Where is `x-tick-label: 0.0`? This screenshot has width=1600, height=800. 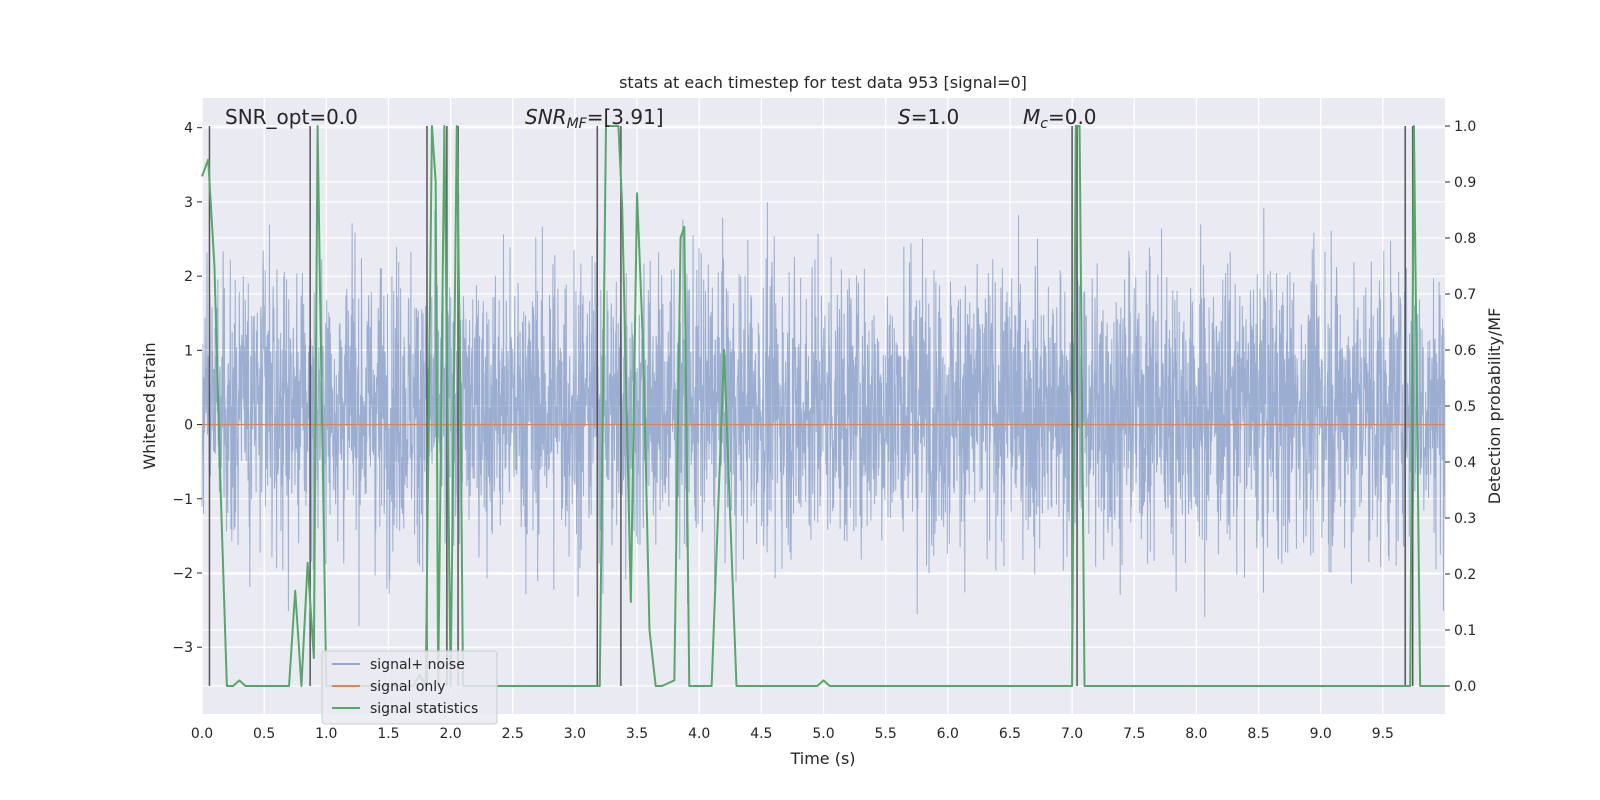 x-tick-label: 0.0 is located at coordinates (202, 734).